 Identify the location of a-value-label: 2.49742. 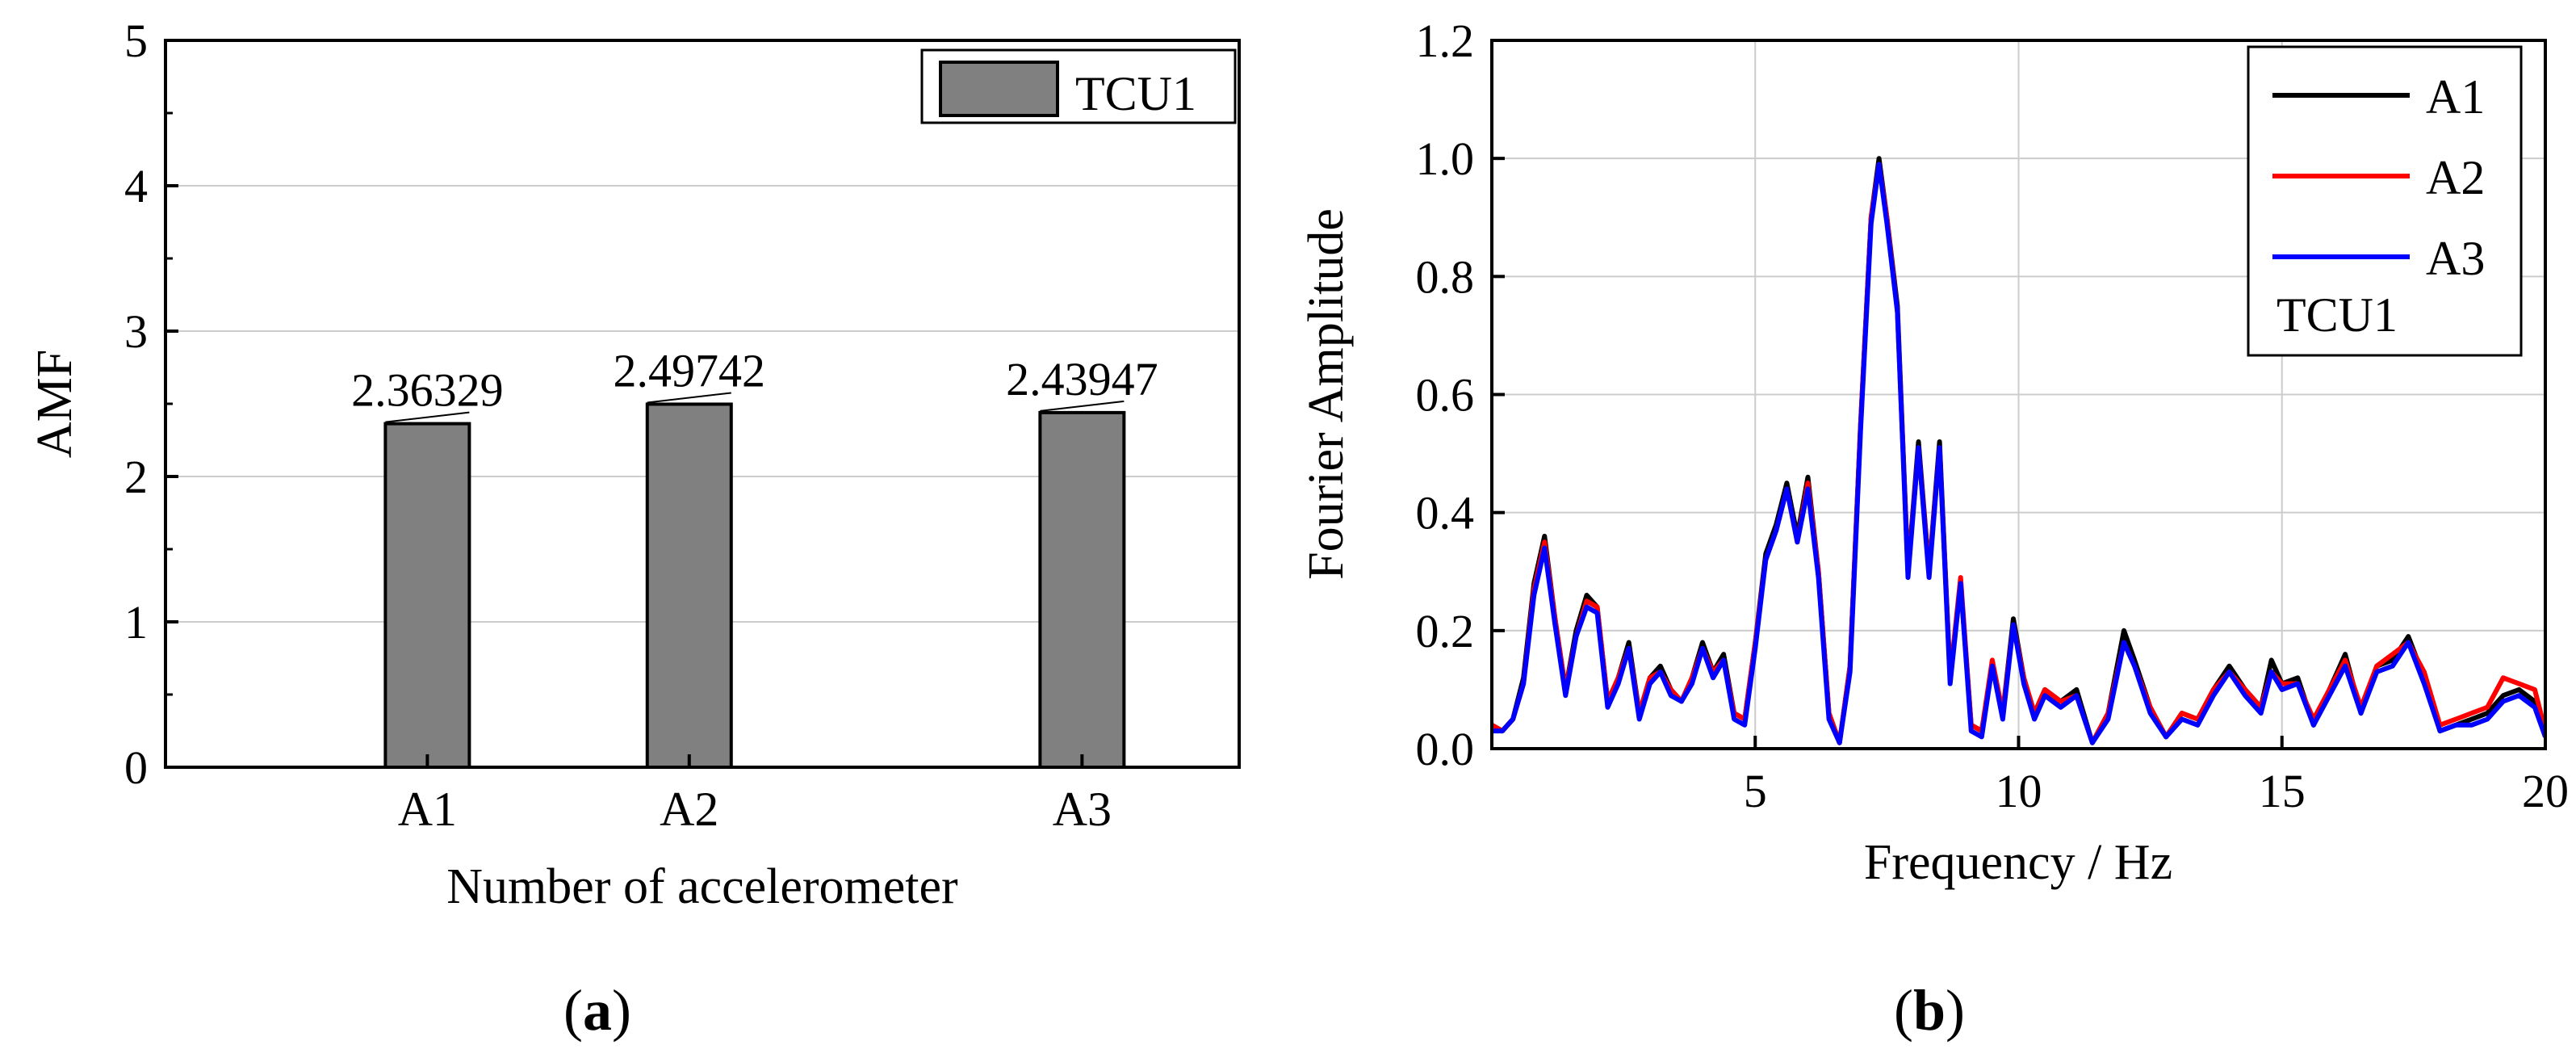
(690, 370).